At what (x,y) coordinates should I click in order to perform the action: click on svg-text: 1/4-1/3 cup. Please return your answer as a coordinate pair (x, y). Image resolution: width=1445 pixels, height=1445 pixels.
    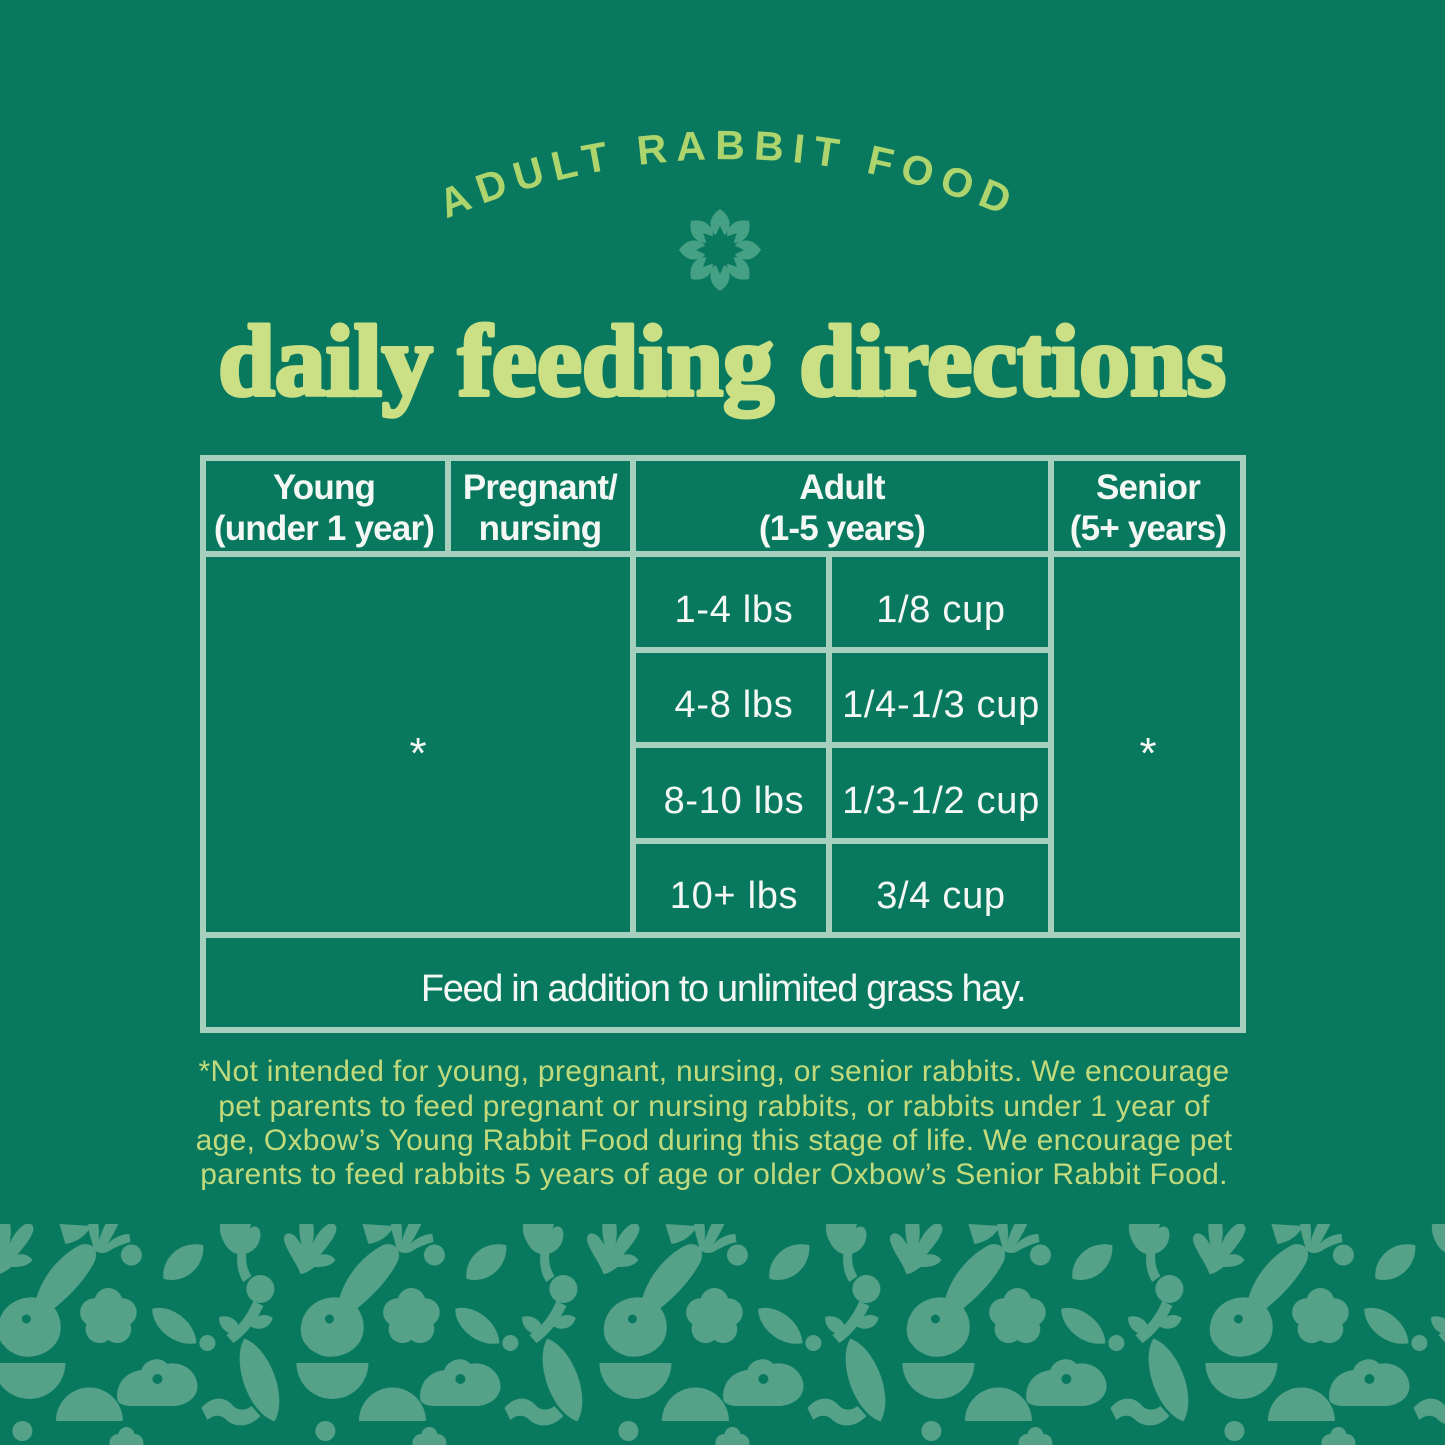
    Looking at the image, I should click on (941, 705).